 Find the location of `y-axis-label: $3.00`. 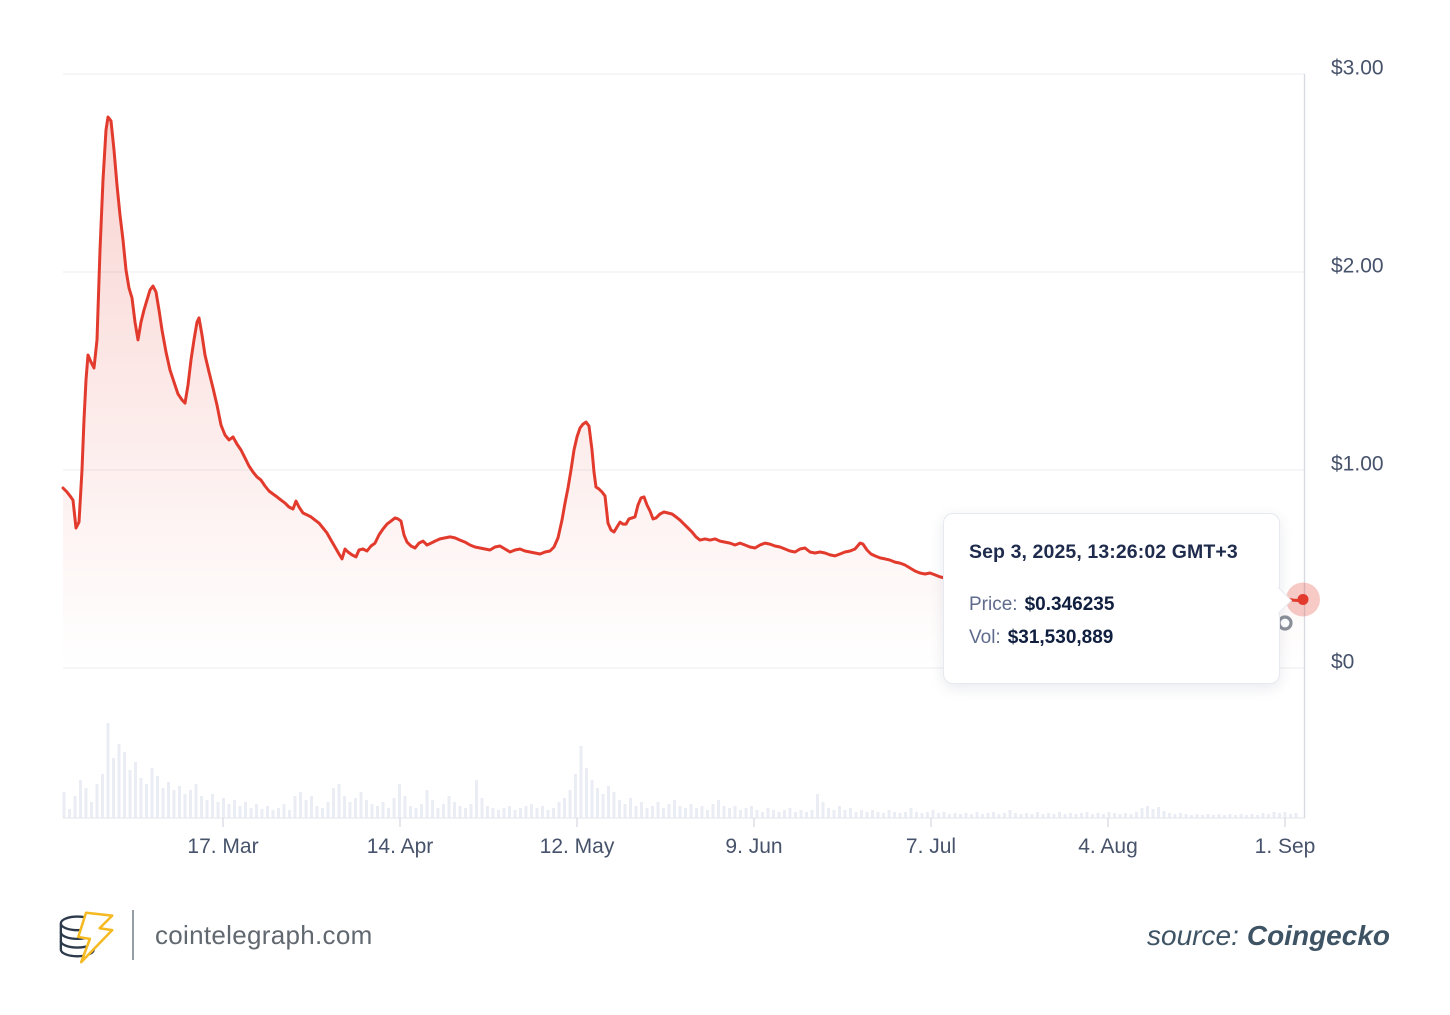

y-axis-label: $3.00 is located at coordinates (1357, 68).